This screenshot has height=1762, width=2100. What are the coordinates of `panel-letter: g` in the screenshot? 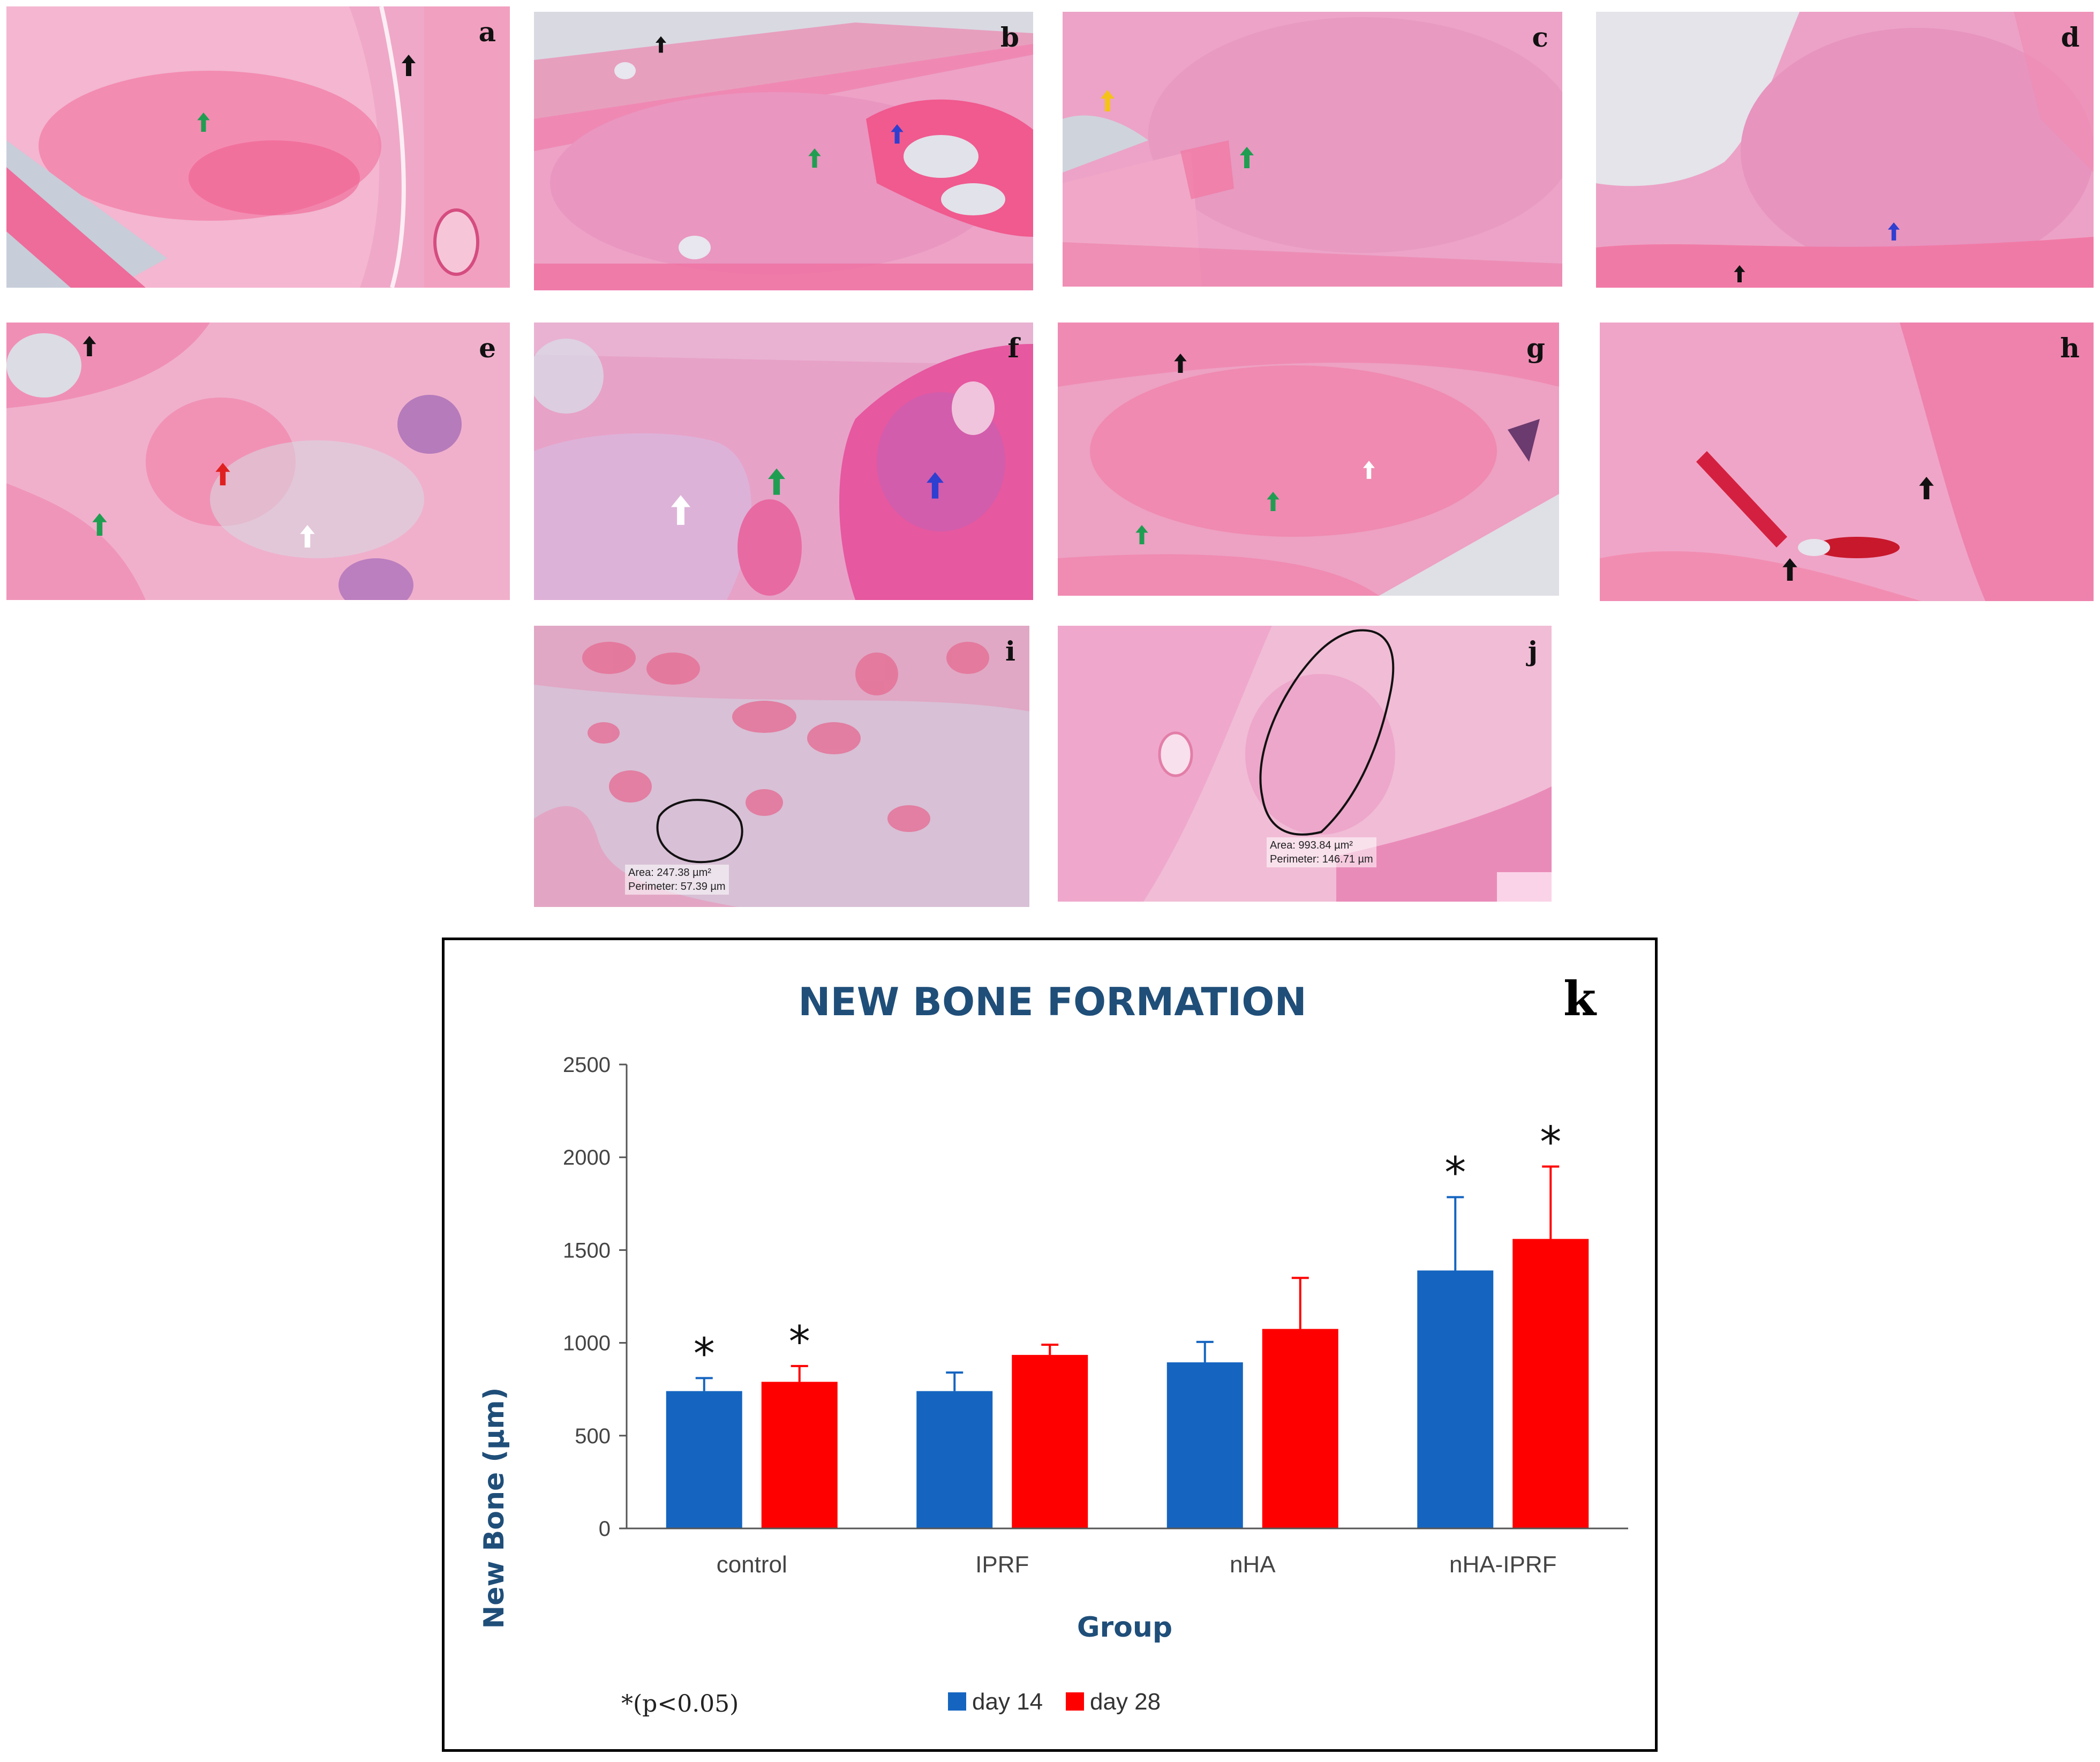 It's located at (1536, 348).